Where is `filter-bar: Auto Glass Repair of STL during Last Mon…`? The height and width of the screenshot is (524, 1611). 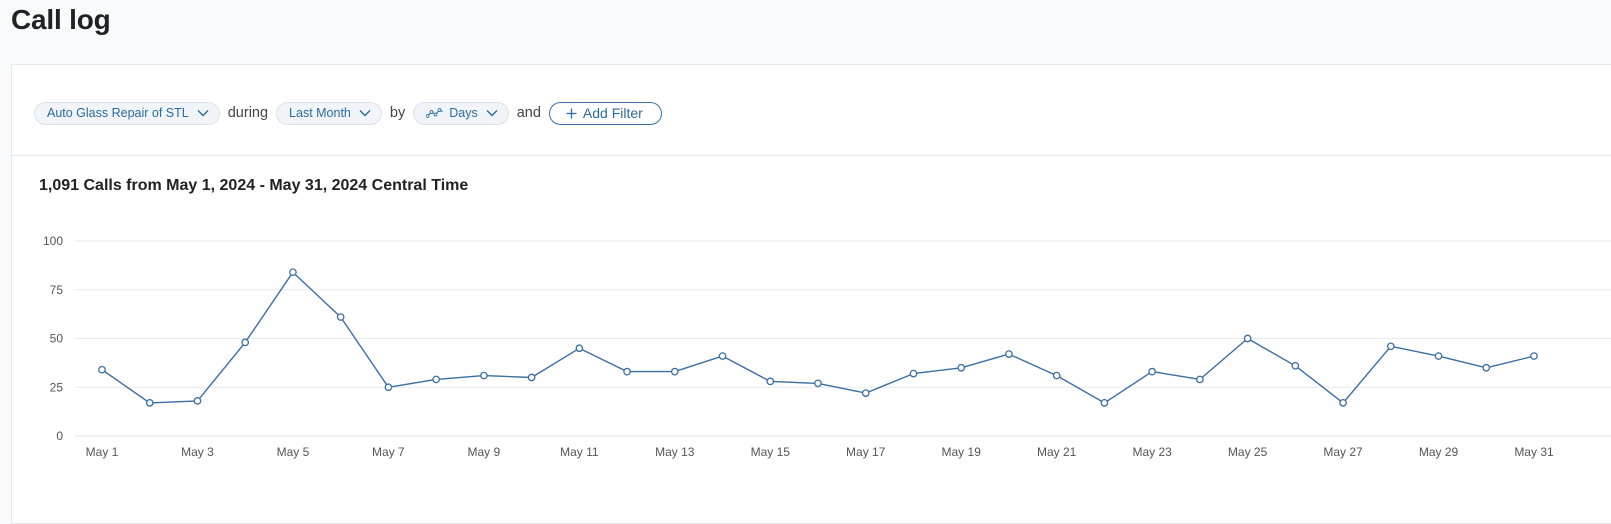 filter-bar: Auto Glass Repair of STL during Last Mon… is located at coordinates (348, 113).